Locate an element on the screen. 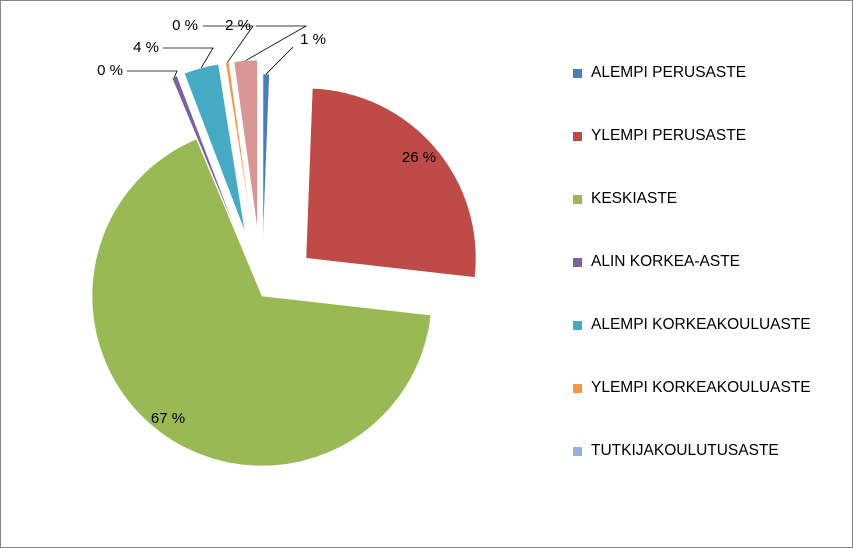 The height and width of the screenshot is (548, 853). legend-label: YLEMPI KORKEAKOULUASTE is located at coordinates (701, 387).